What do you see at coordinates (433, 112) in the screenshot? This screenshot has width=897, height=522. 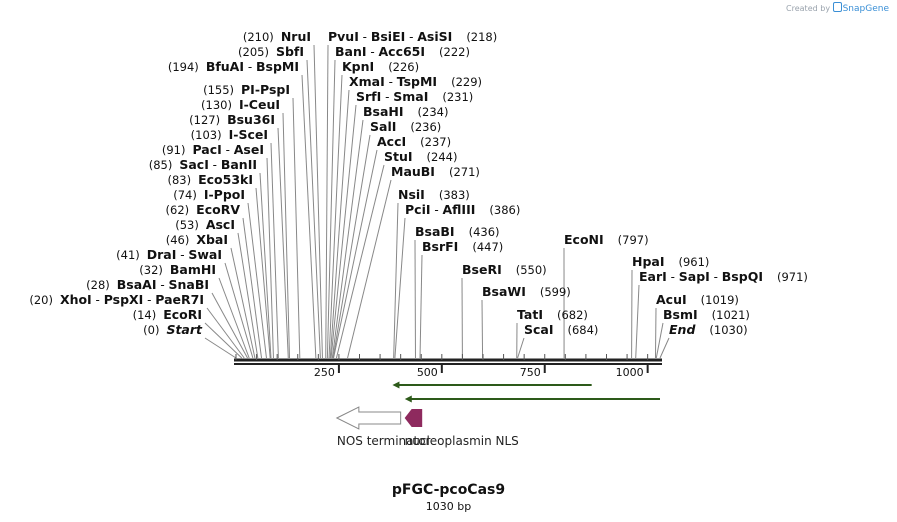 I see `site-position: (234)` at bounding box center [433, 112].